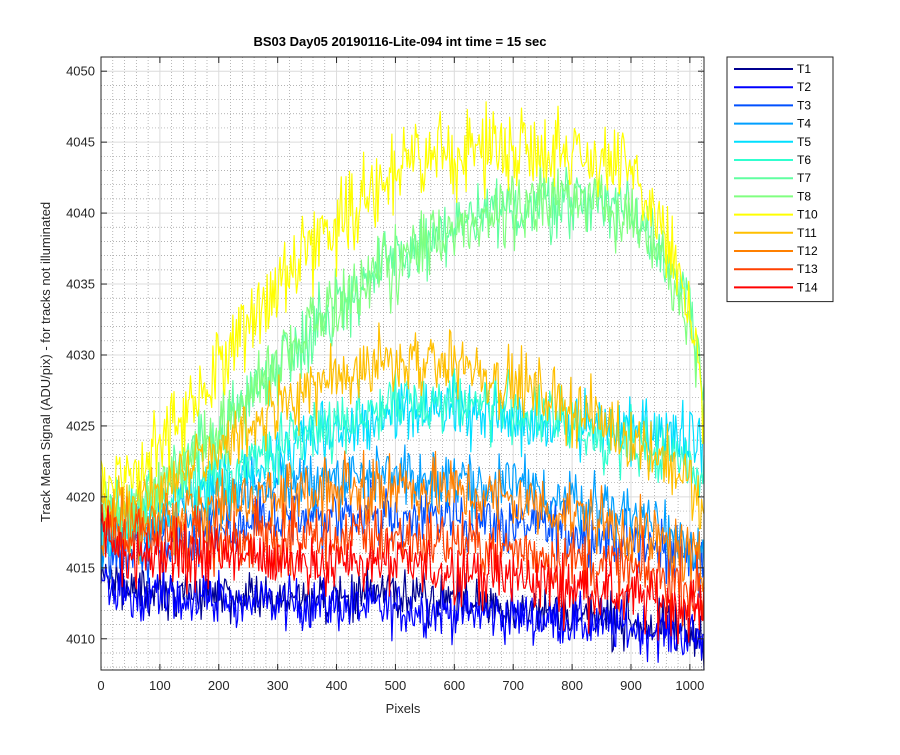  I want to click on legend-label-t14: T14, so click(807, 287).